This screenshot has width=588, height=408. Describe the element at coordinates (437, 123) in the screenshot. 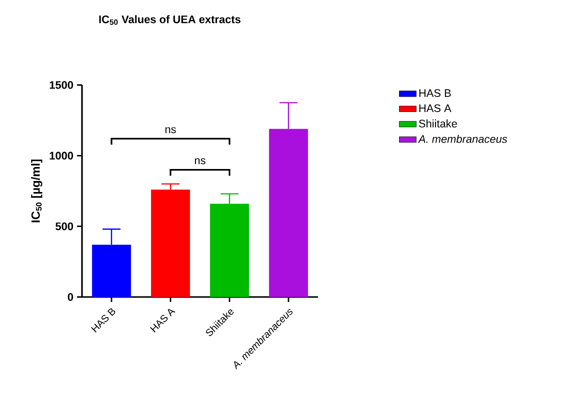

I see `legend-label: Shiitake` at that location.